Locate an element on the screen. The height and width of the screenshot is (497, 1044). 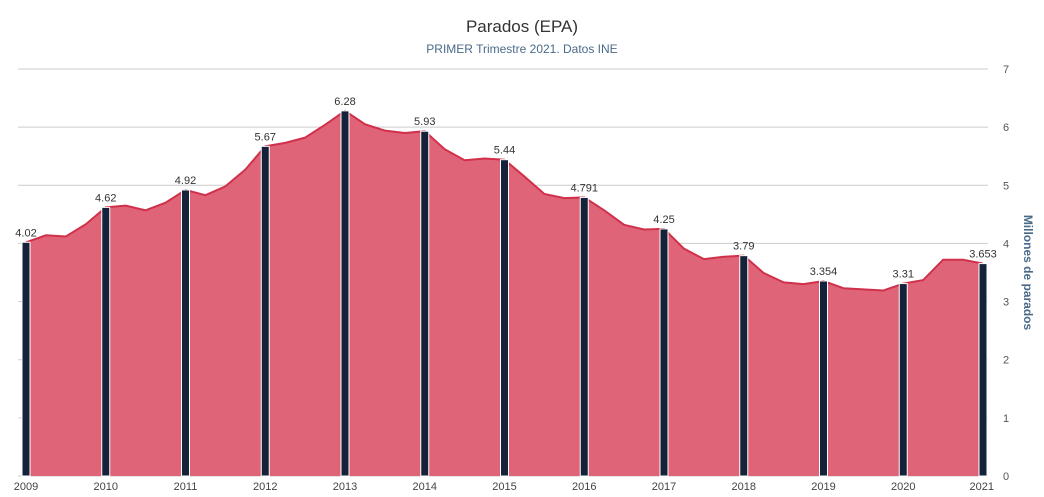
data-label: 4.791 is located at coordinates (584, 188).